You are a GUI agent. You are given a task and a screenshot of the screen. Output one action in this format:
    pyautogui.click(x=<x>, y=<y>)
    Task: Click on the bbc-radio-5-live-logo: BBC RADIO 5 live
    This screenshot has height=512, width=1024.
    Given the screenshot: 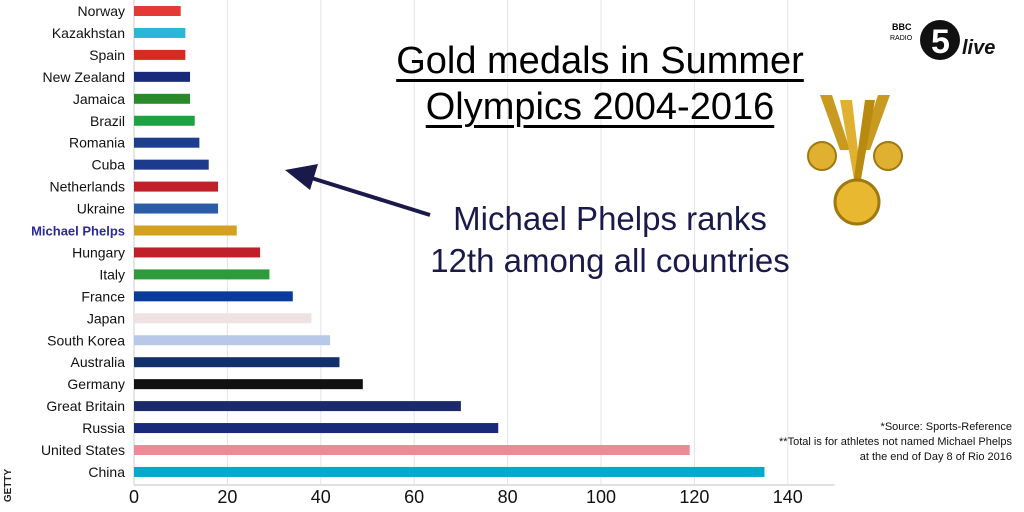 What is the action you would take?
    pyautogui.click(x=942, y=40)
    